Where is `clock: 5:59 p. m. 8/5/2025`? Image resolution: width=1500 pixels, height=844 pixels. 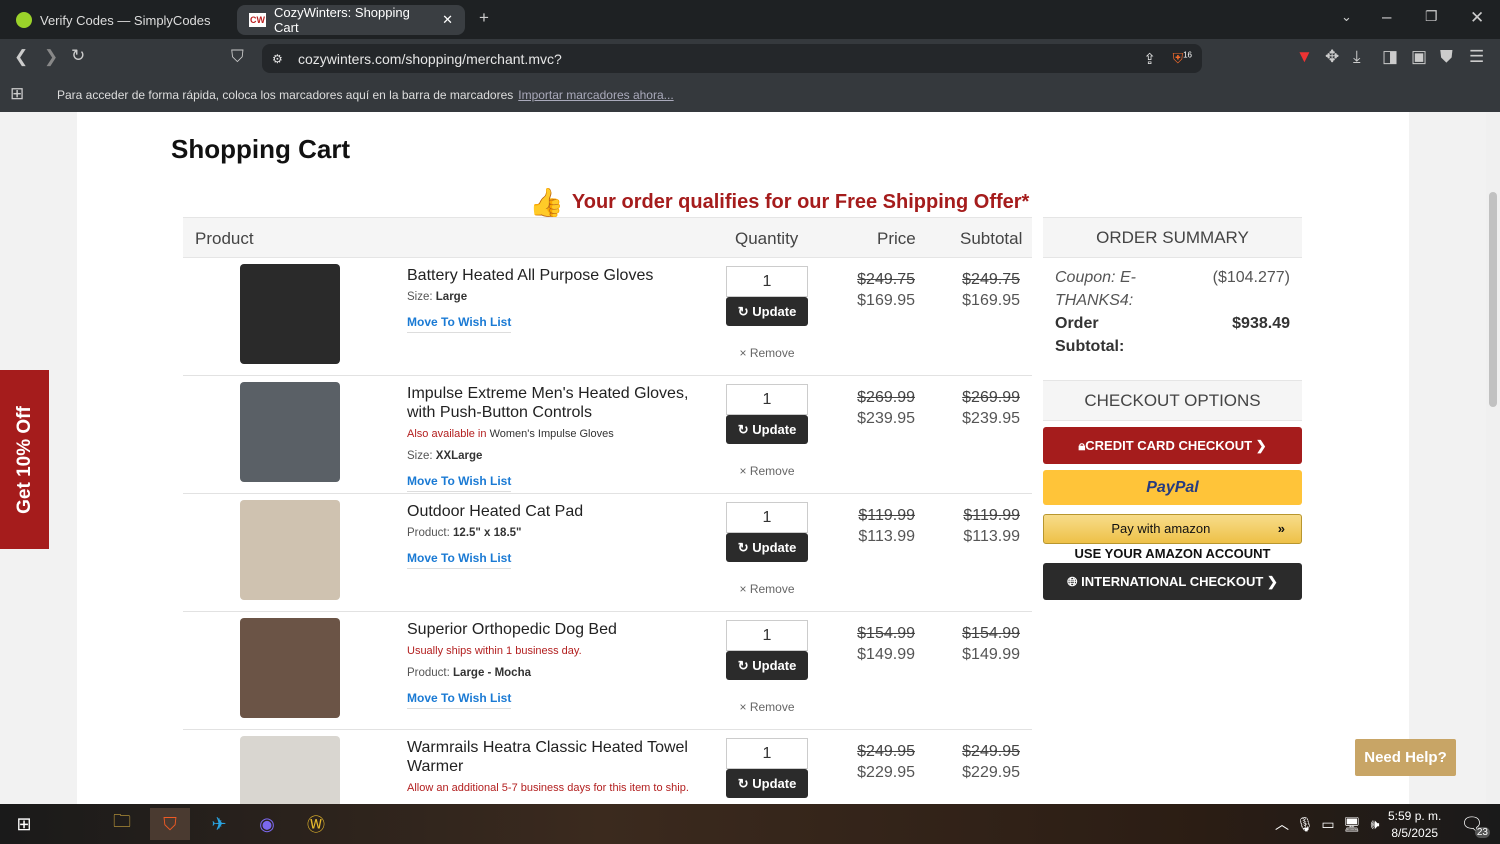
clock: 5:59 p. m. 8/5/2025 is located at coordinates (1414, 825).